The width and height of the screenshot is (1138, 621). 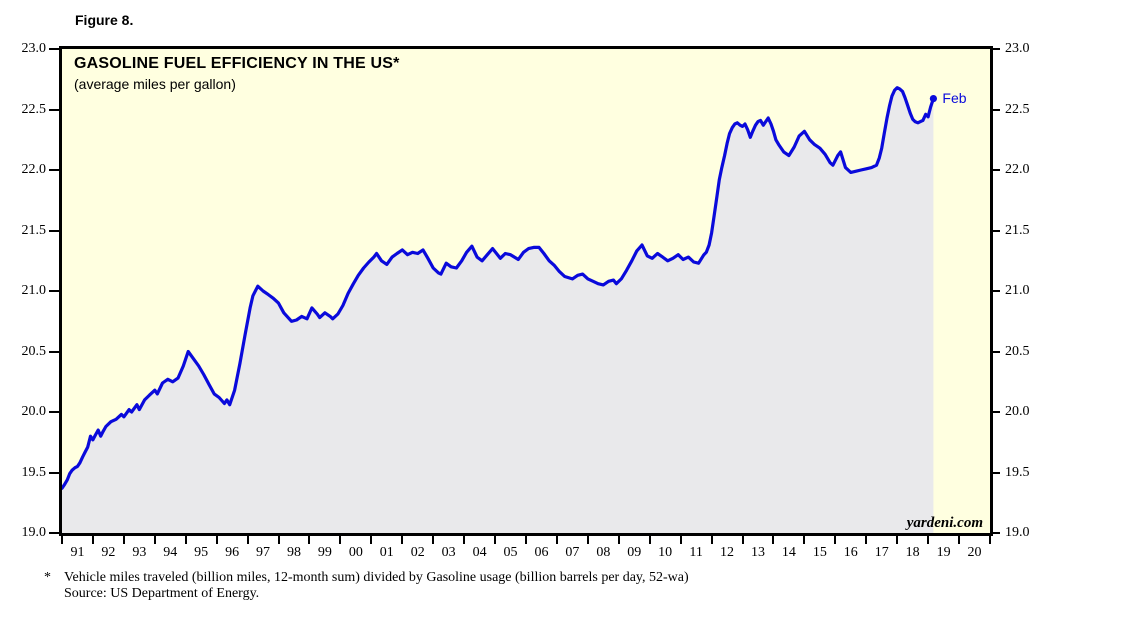 What do you see at coordinates (324, 552) in the screenshot?
I see `x-axis-tick-label: 99` at bounding box center [324, 552].